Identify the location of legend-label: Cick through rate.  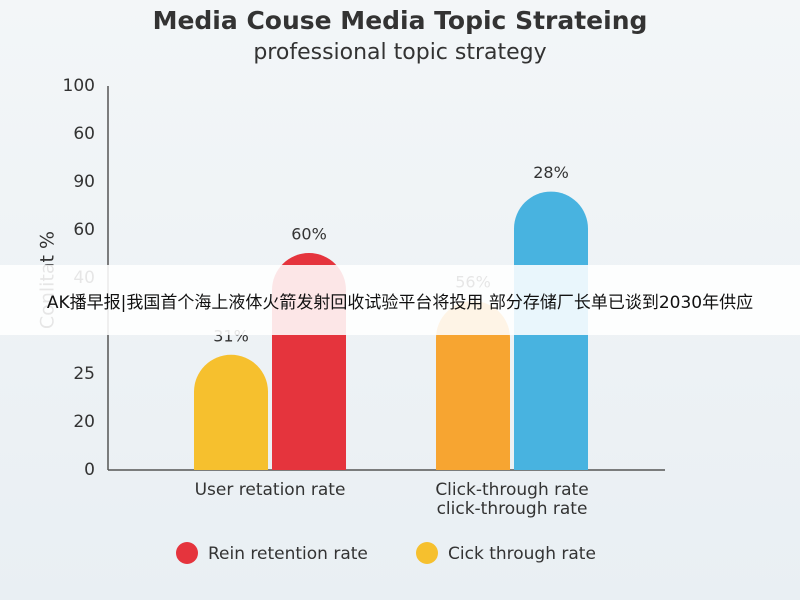
(522, 554).